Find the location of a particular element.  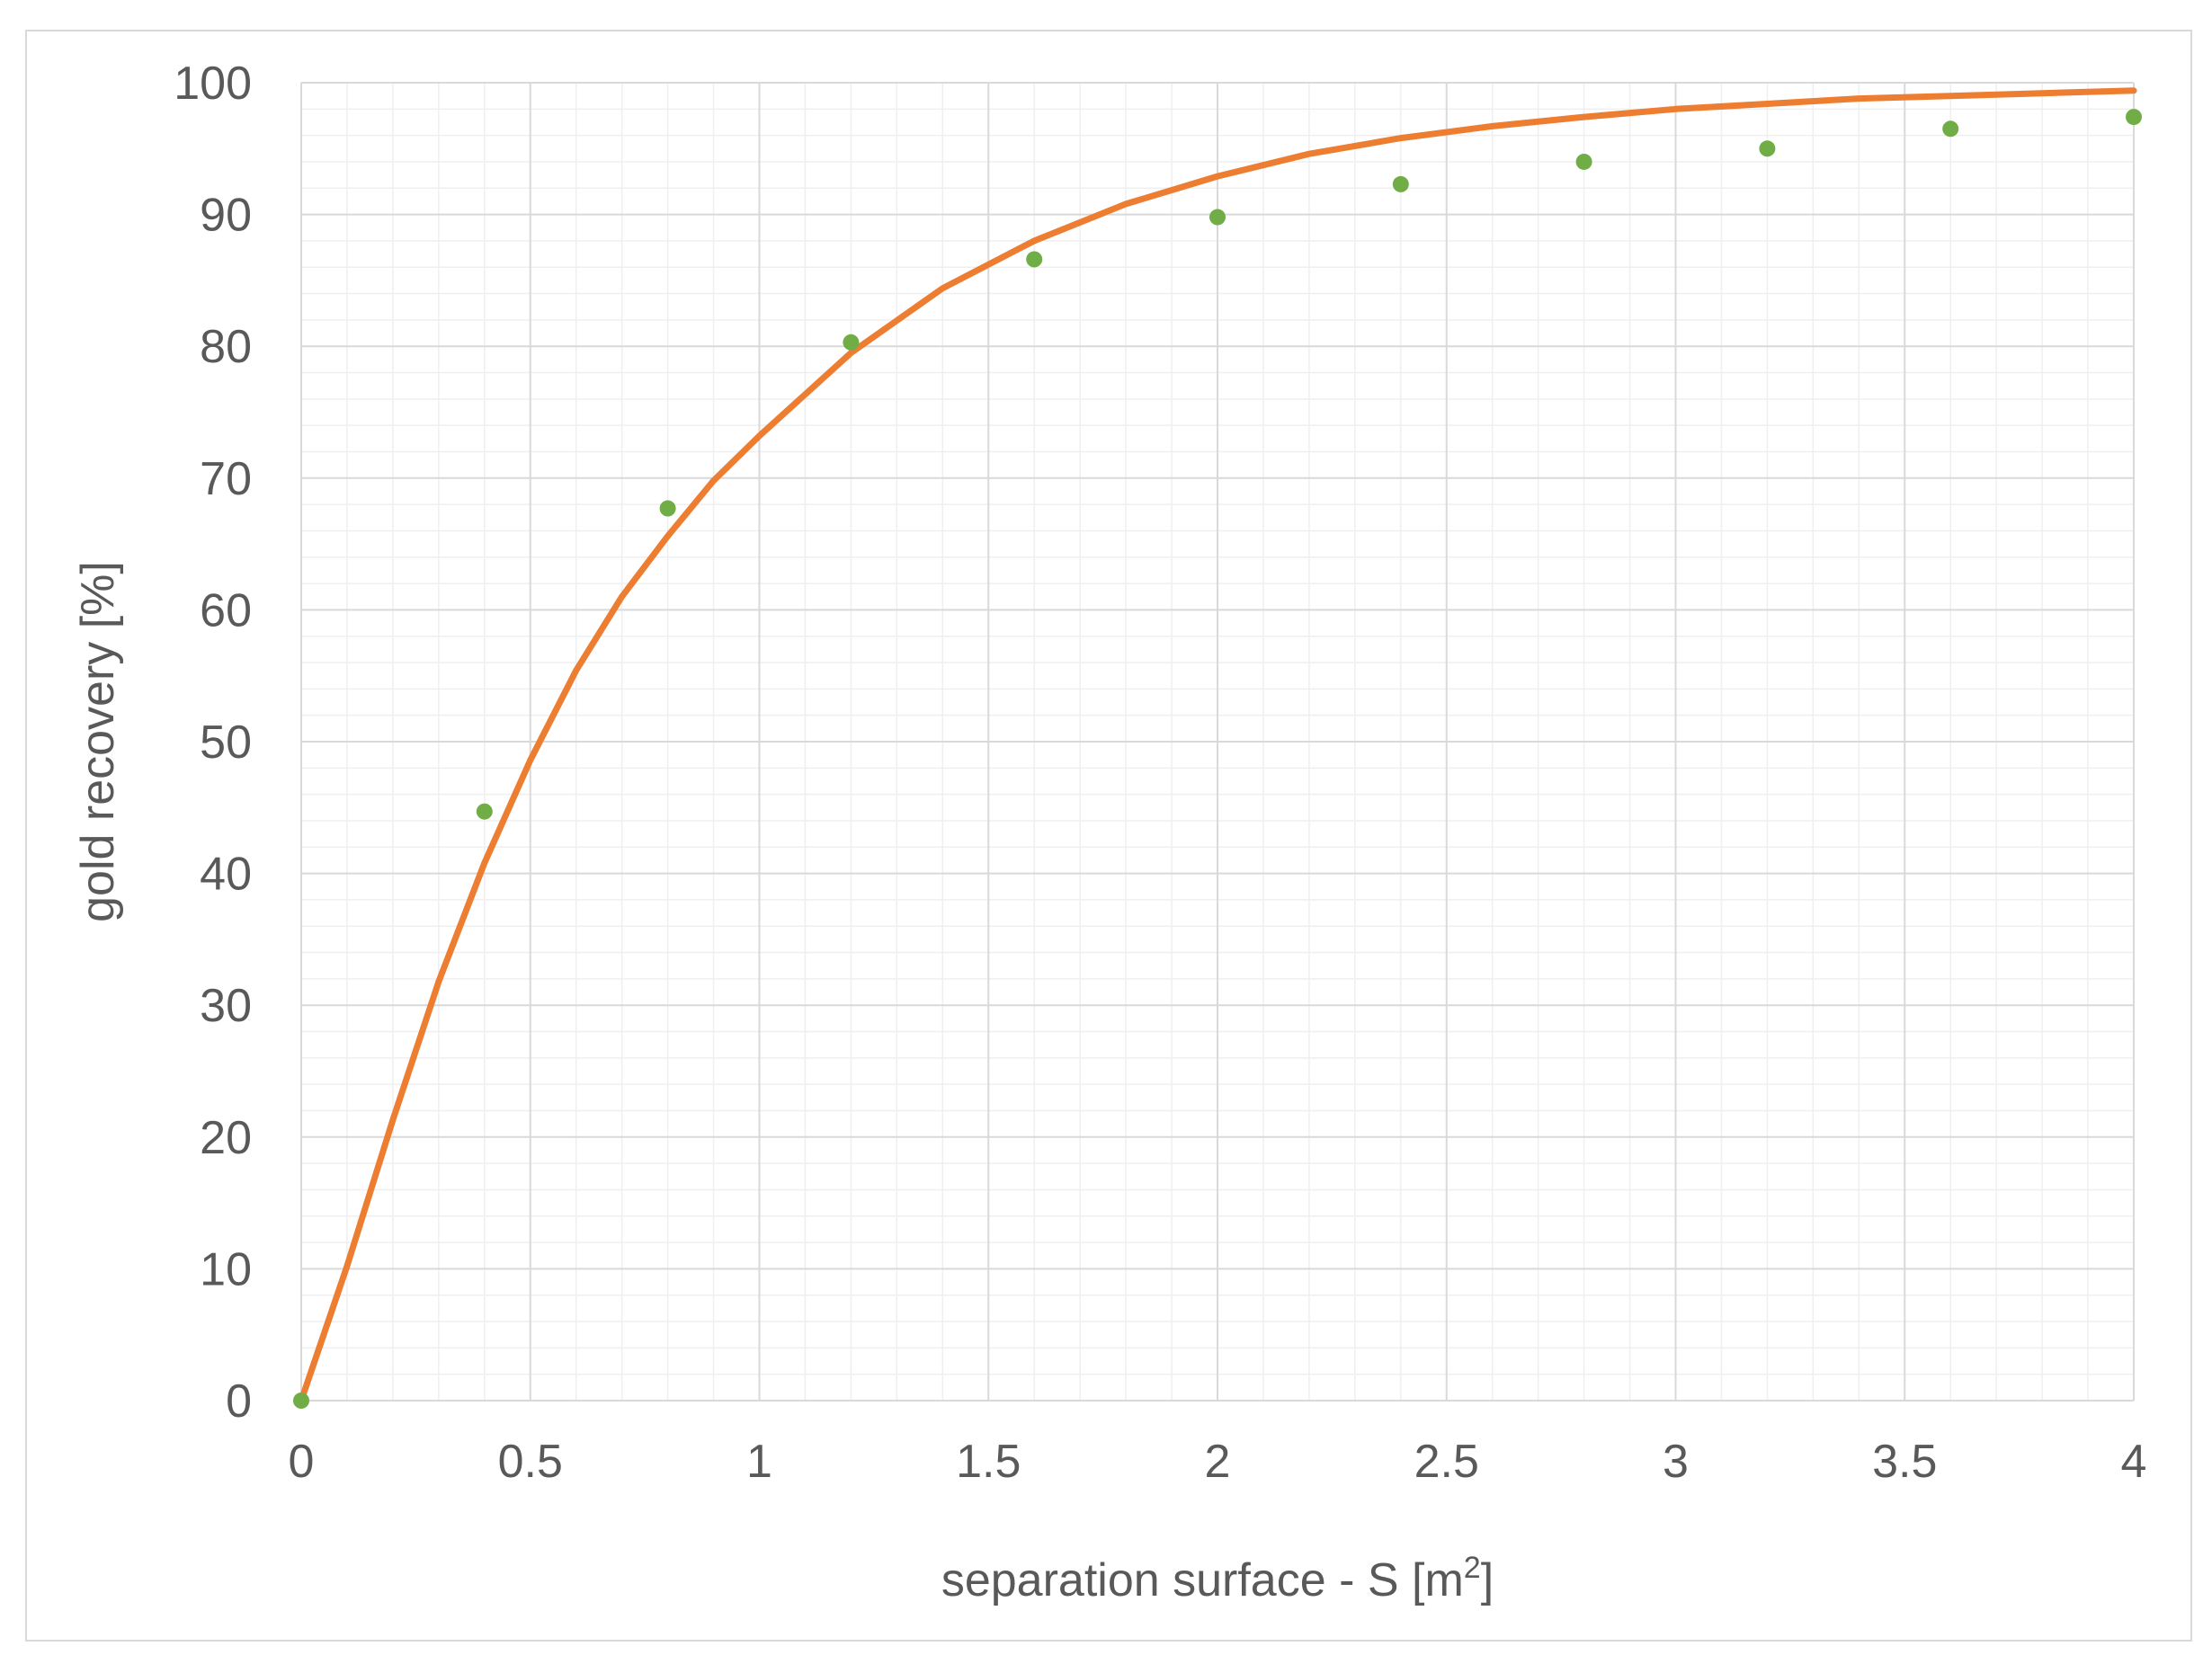

x-tick-label: 0 is located at coordinates (302, 1462).